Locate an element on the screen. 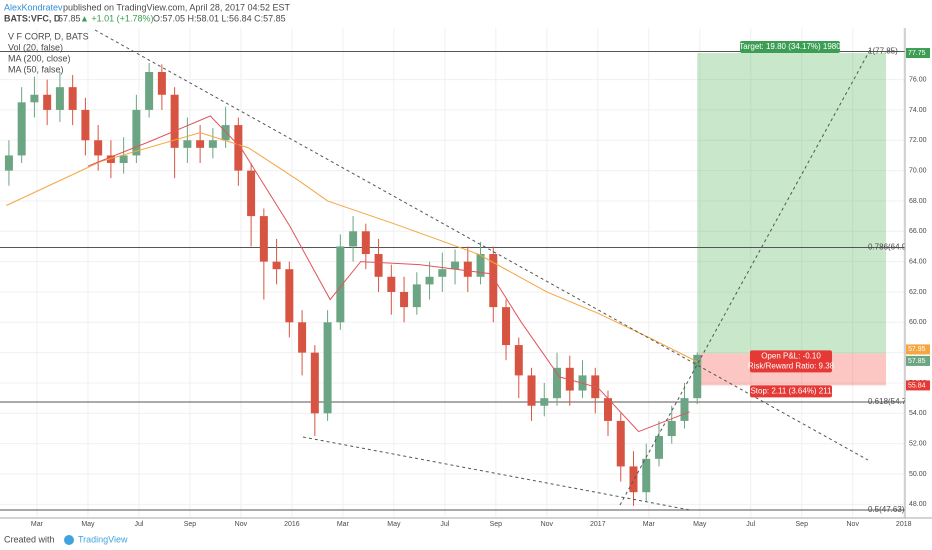 This screenshot has height=550, width=932. stop-label: Stop: 2.11 (3.64%) 211 is located at coordinates (791, 391).